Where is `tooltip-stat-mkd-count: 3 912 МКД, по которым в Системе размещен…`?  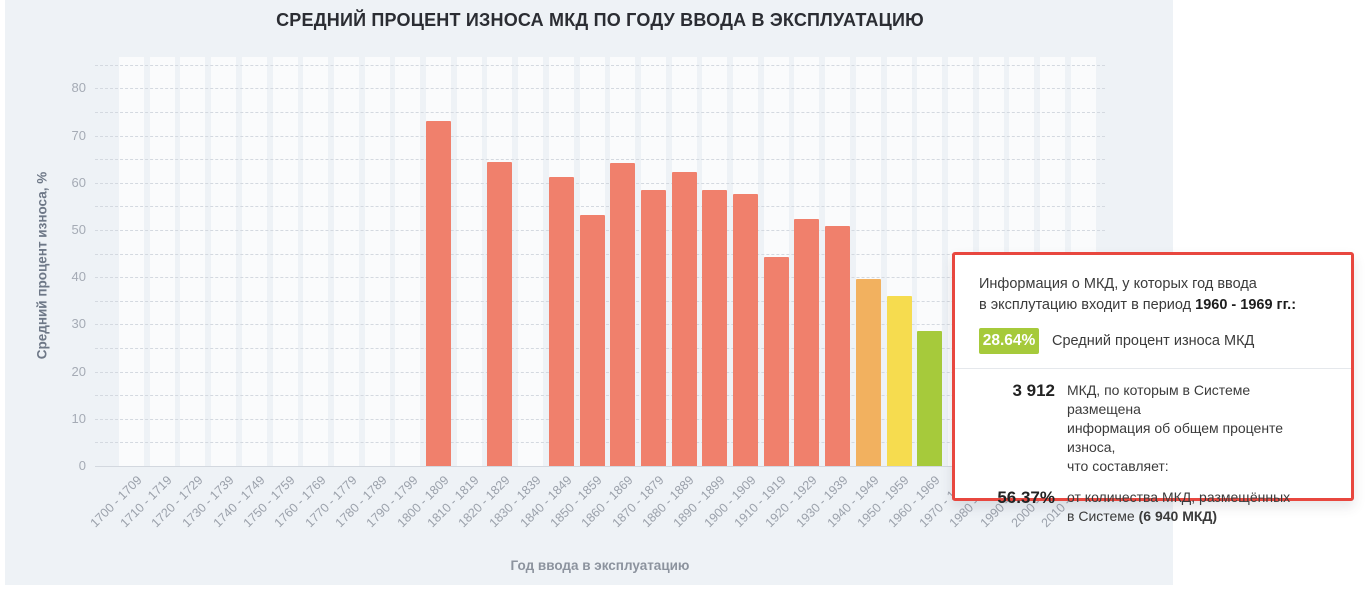 tooltip-stat-mkd-count: 3 912 МКД, по которым в Системе размещен… is located at coordinates (1153, 428).